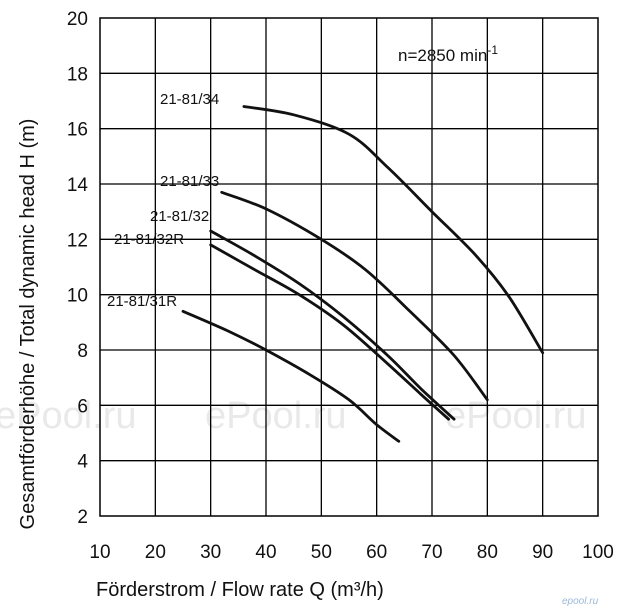 This screenshot has height=608, width=628. I want to click on y-tick-label: 20, so click(77, 19).